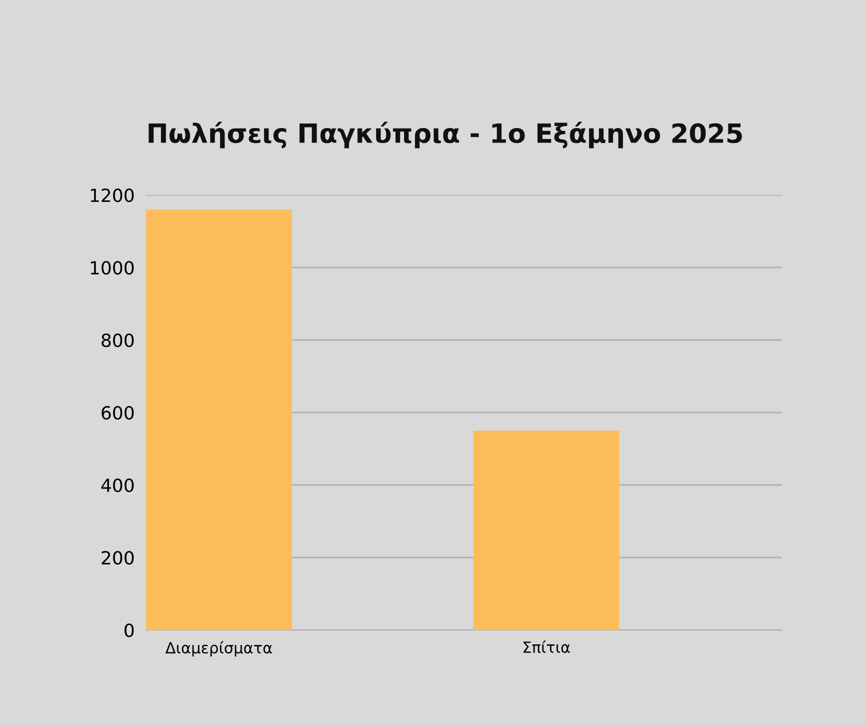 The height and width of the screenshot is (725, 865). What do you see at coordinates (118, 557) in the screenshot?
I see `y-tick-label: 200` at bounding box center [118, 557].